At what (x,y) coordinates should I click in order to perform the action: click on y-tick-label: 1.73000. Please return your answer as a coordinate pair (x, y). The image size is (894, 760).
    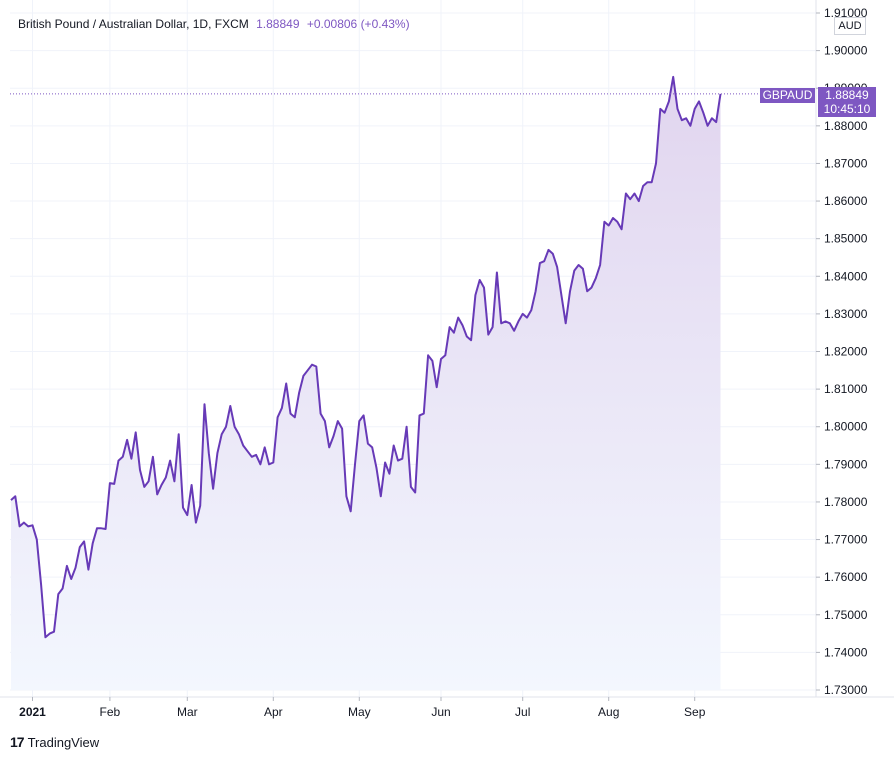
    Looking at the image, I should click on (846, 690).